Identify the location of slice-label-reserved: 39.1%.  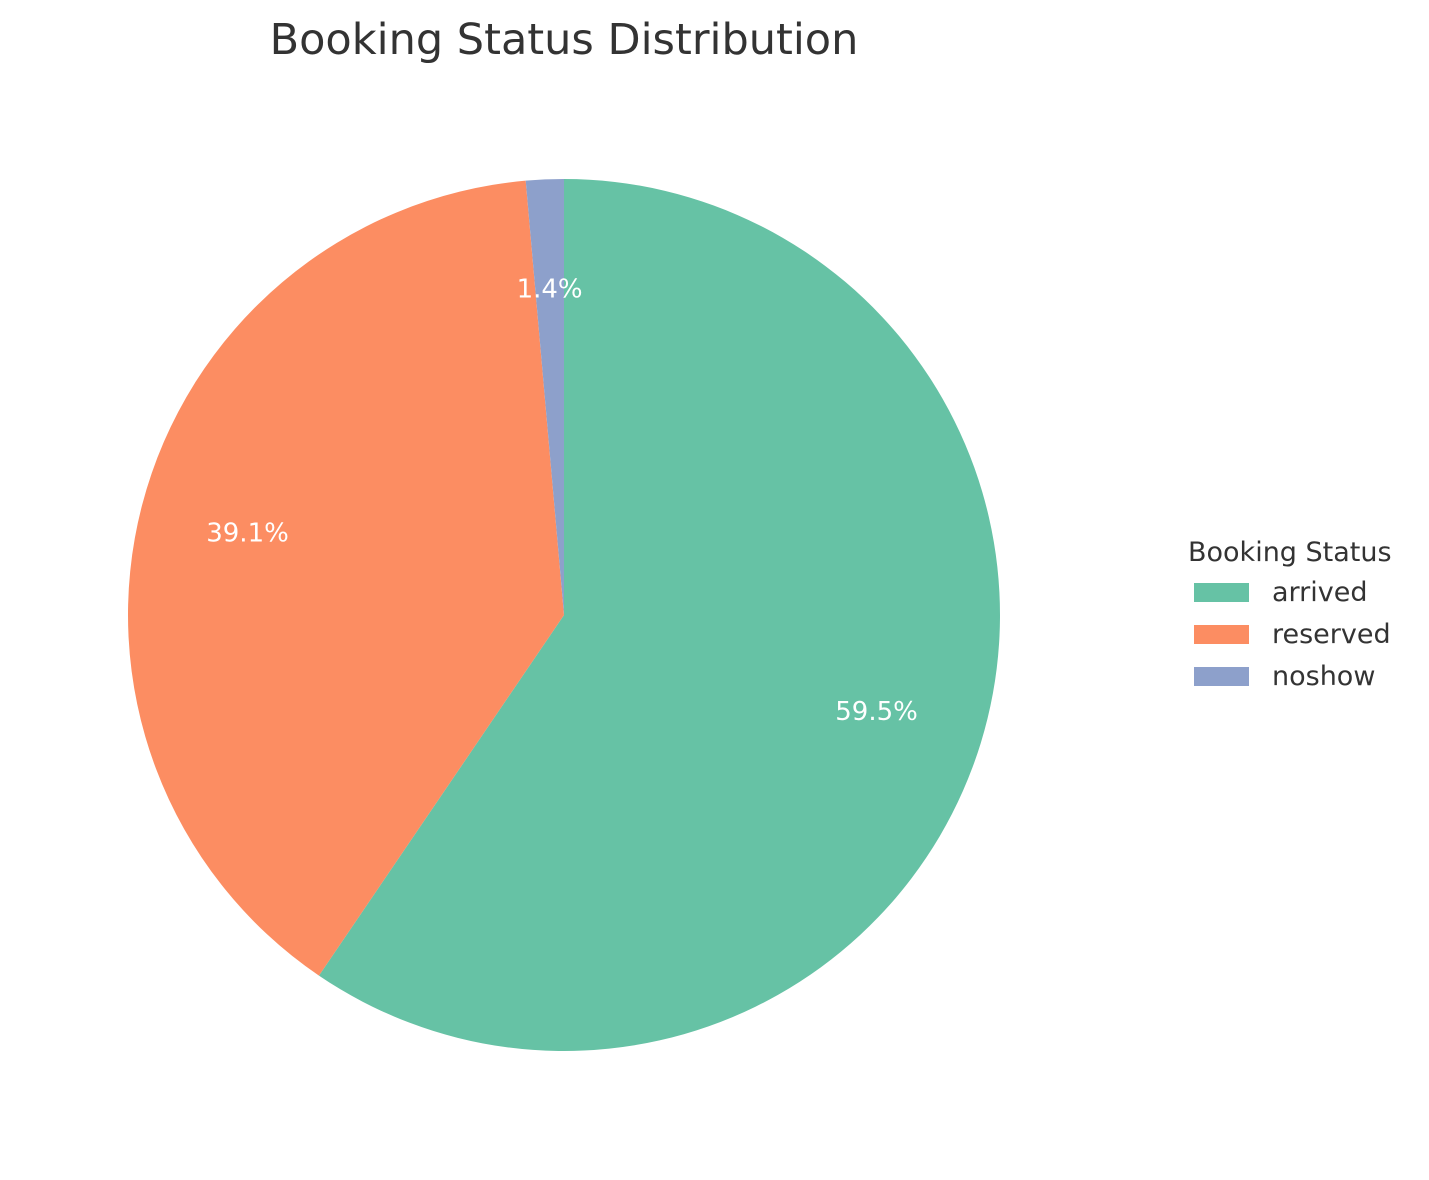
(247, 534).